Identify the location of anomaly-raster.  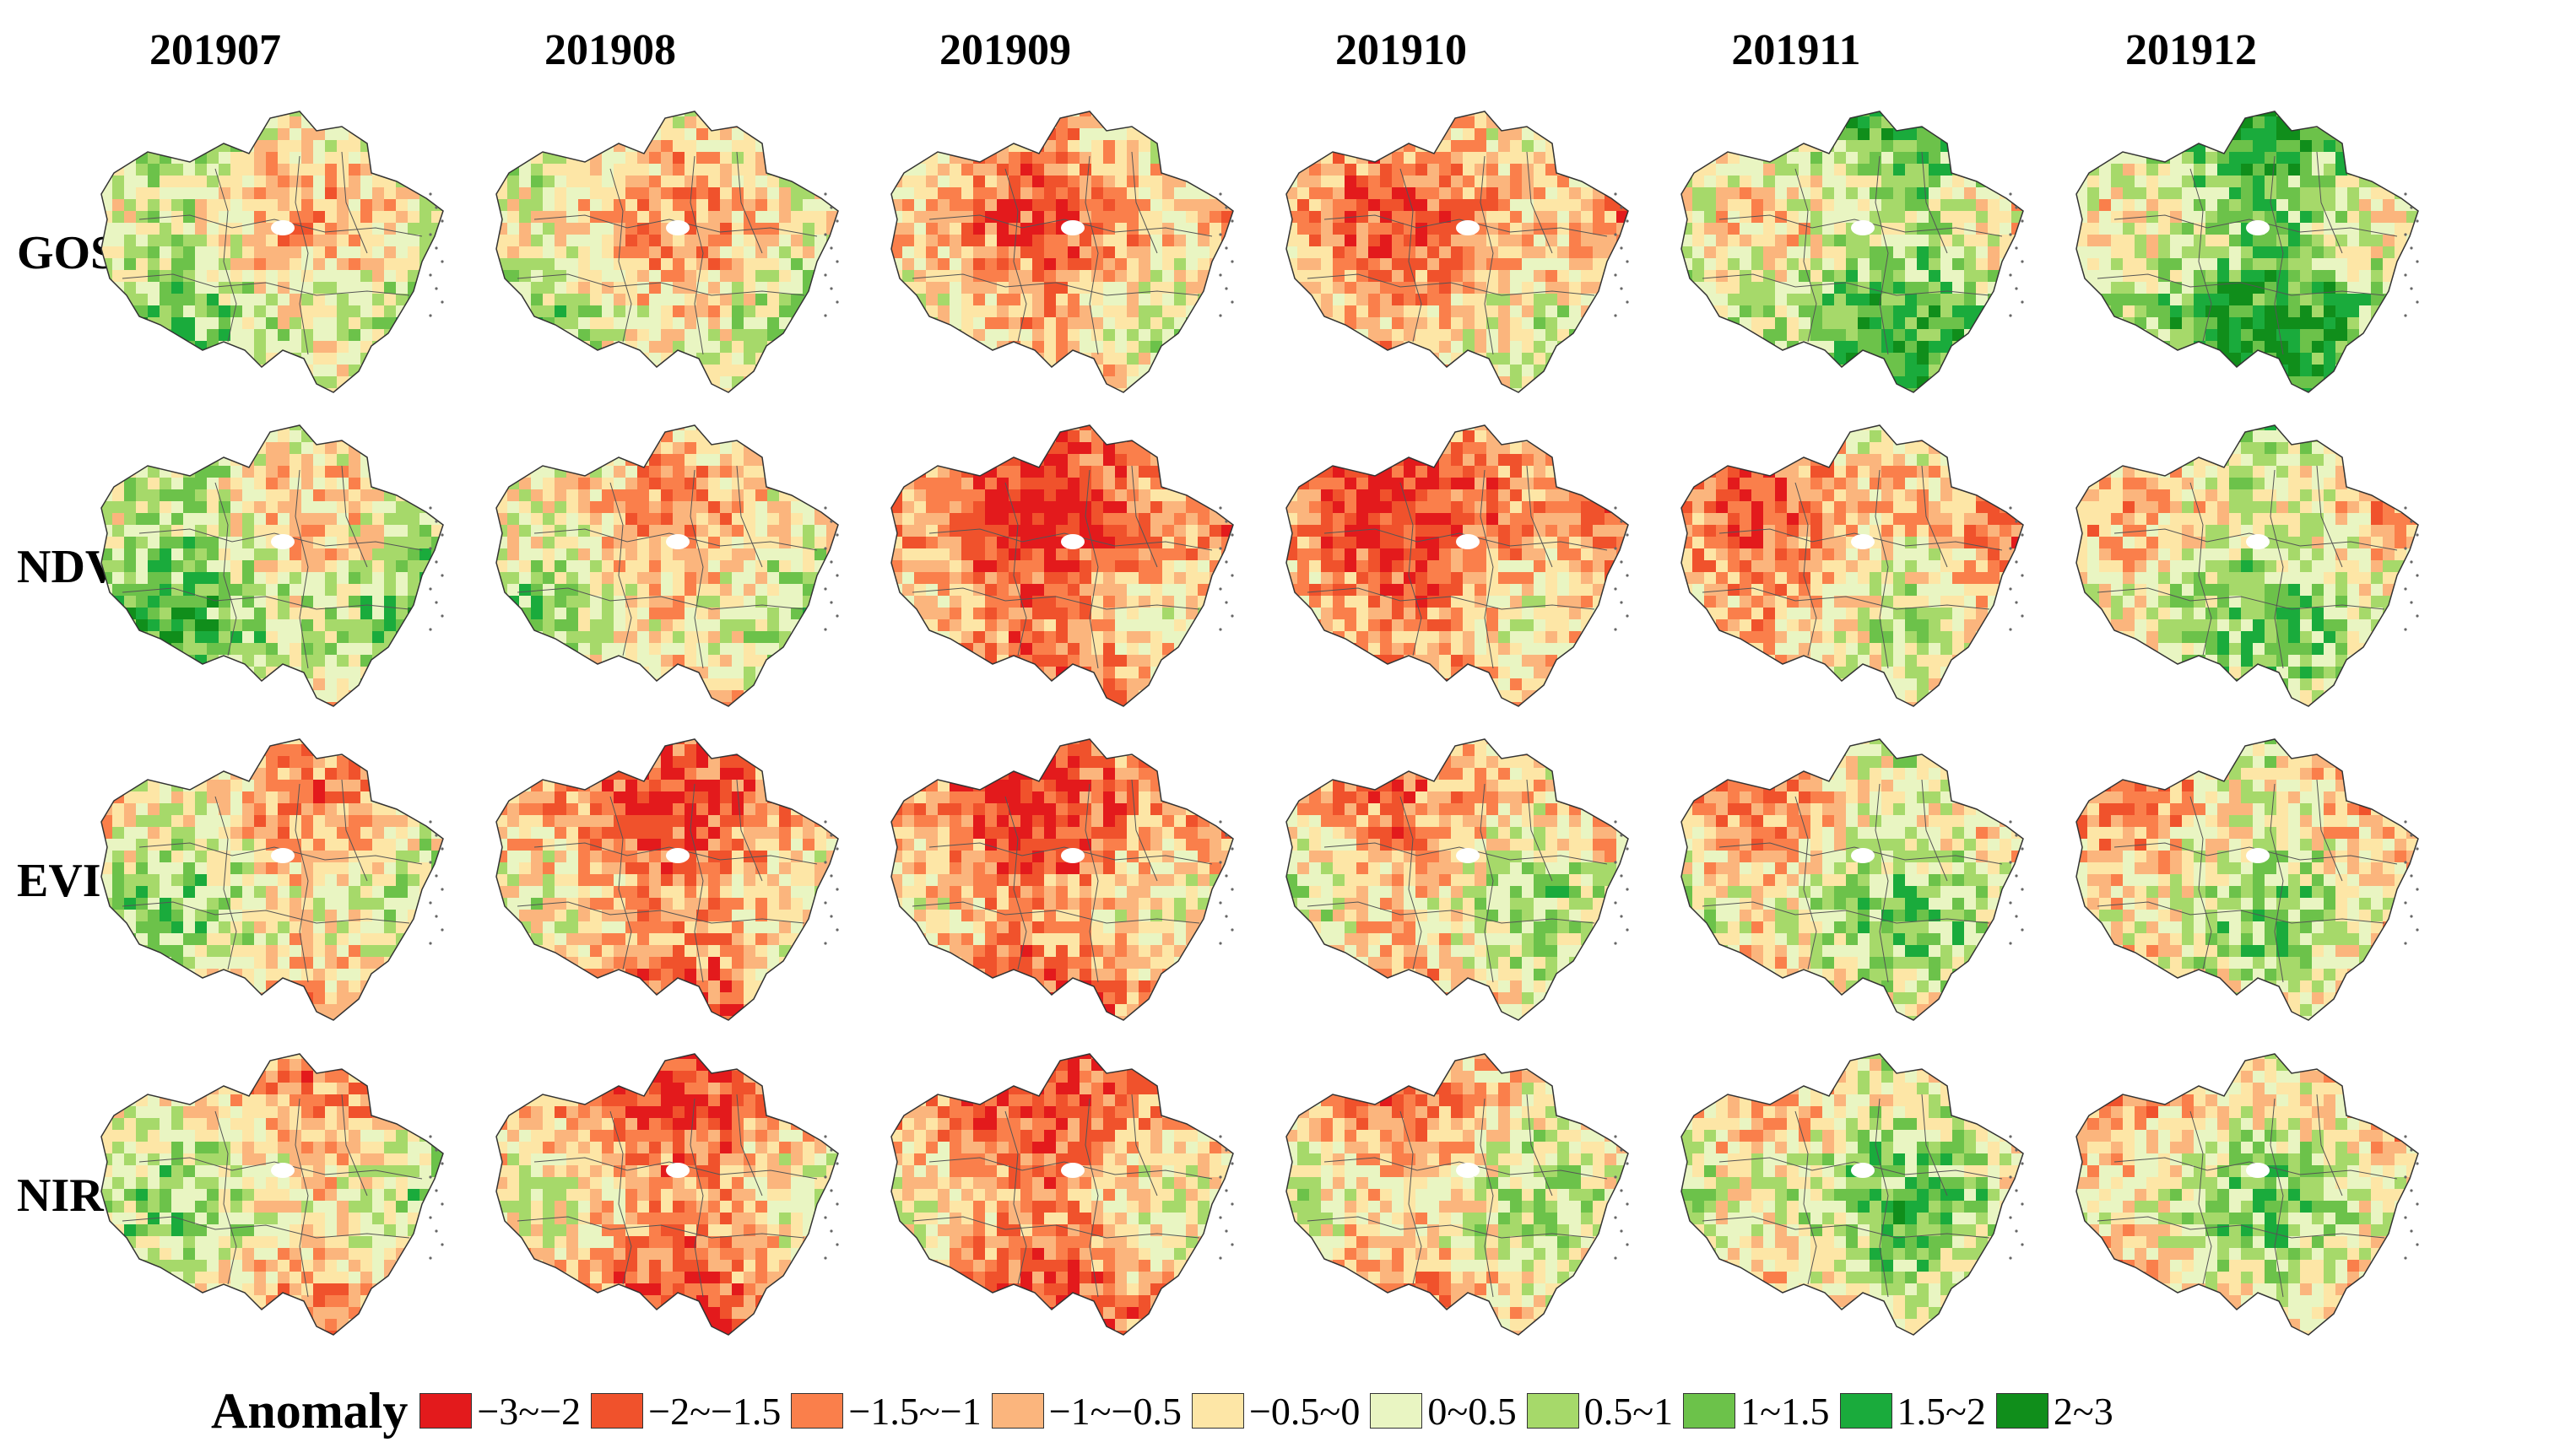
(2253, 242).